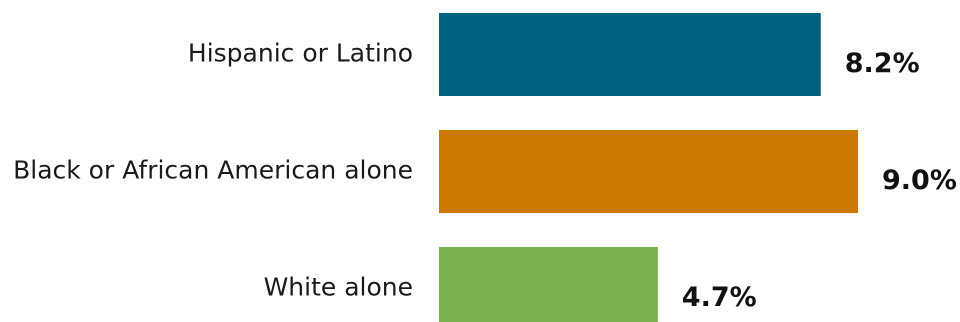  I want to click on value-label-0: 8.2%, so click(882, 63).